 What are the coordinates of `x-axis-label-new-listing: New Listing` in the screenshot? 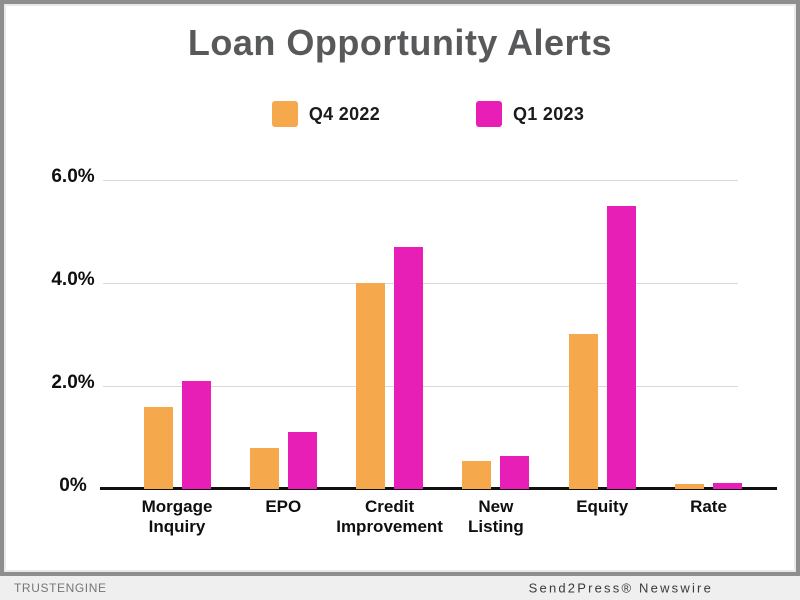 It's located at (496, 516).